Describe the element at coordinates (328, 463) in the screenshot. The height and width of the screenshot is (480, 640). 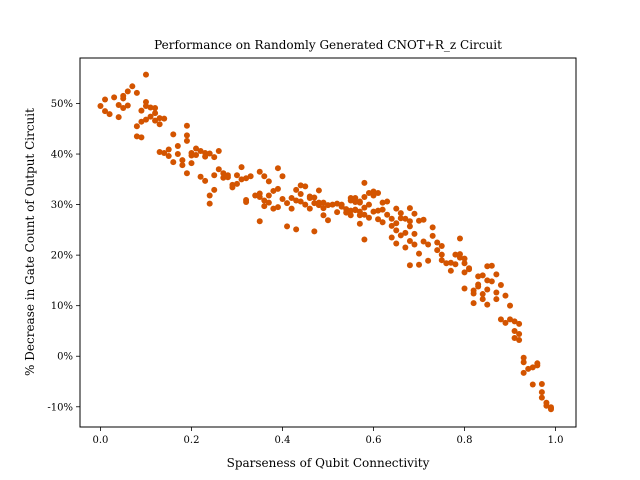
I see `x-axis-label: Sparseness of Qubit Connectivity` at that location.